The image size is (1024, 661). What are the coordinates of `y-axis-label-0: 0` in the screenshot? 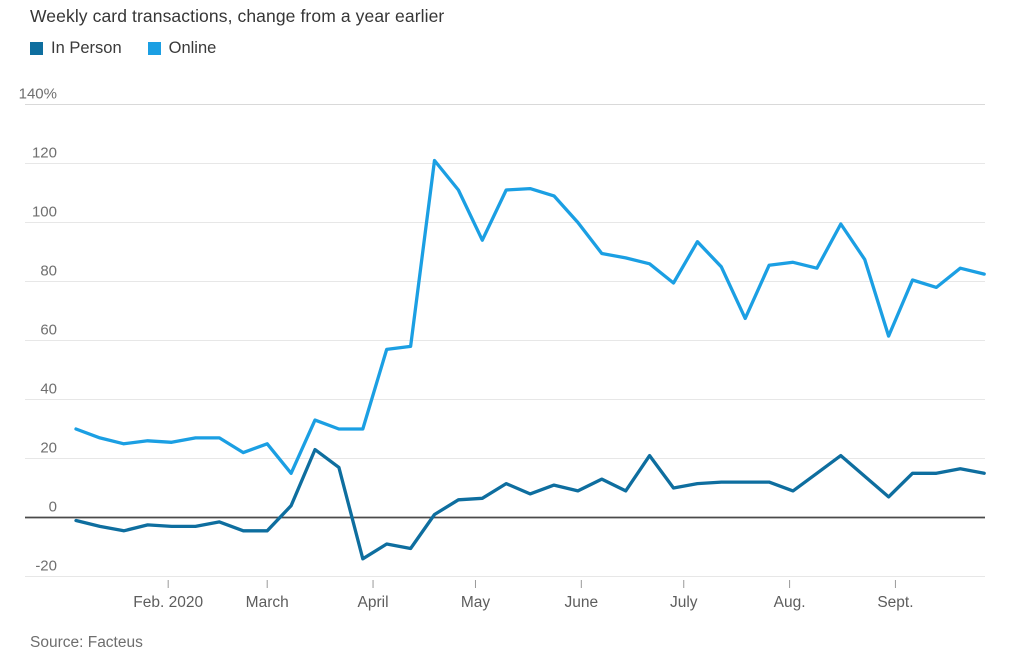 It's located at (53, 507).